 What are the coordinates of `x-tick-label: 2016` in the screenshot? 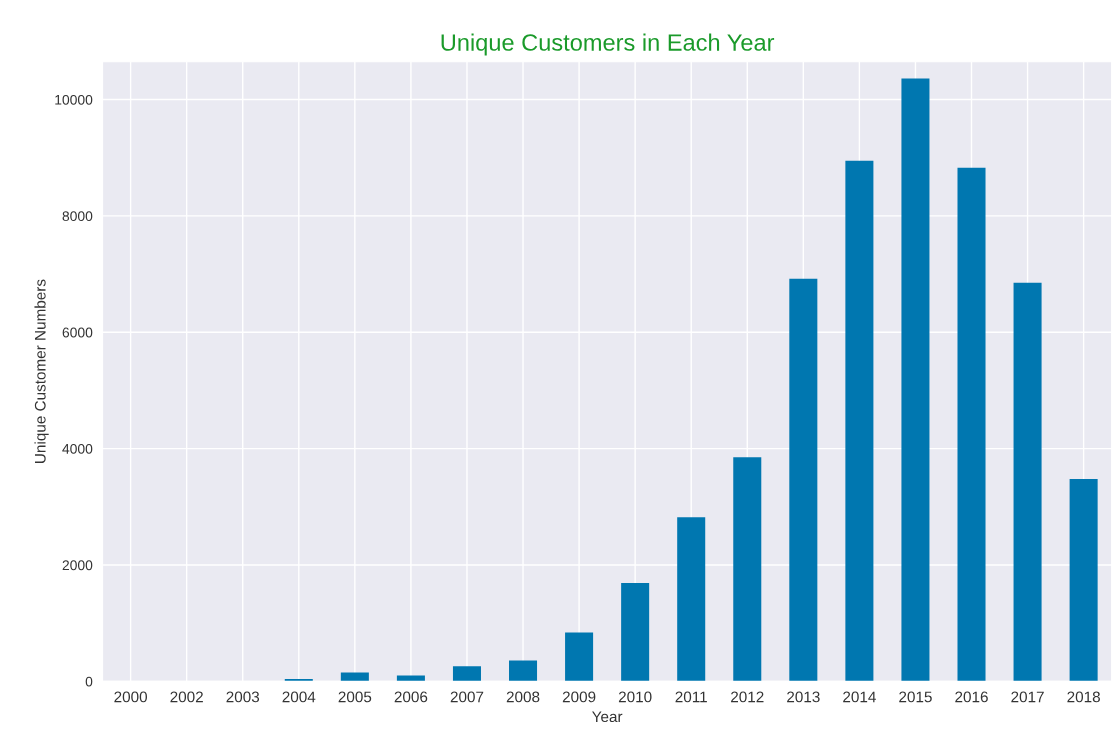 It's located at (971, 697).